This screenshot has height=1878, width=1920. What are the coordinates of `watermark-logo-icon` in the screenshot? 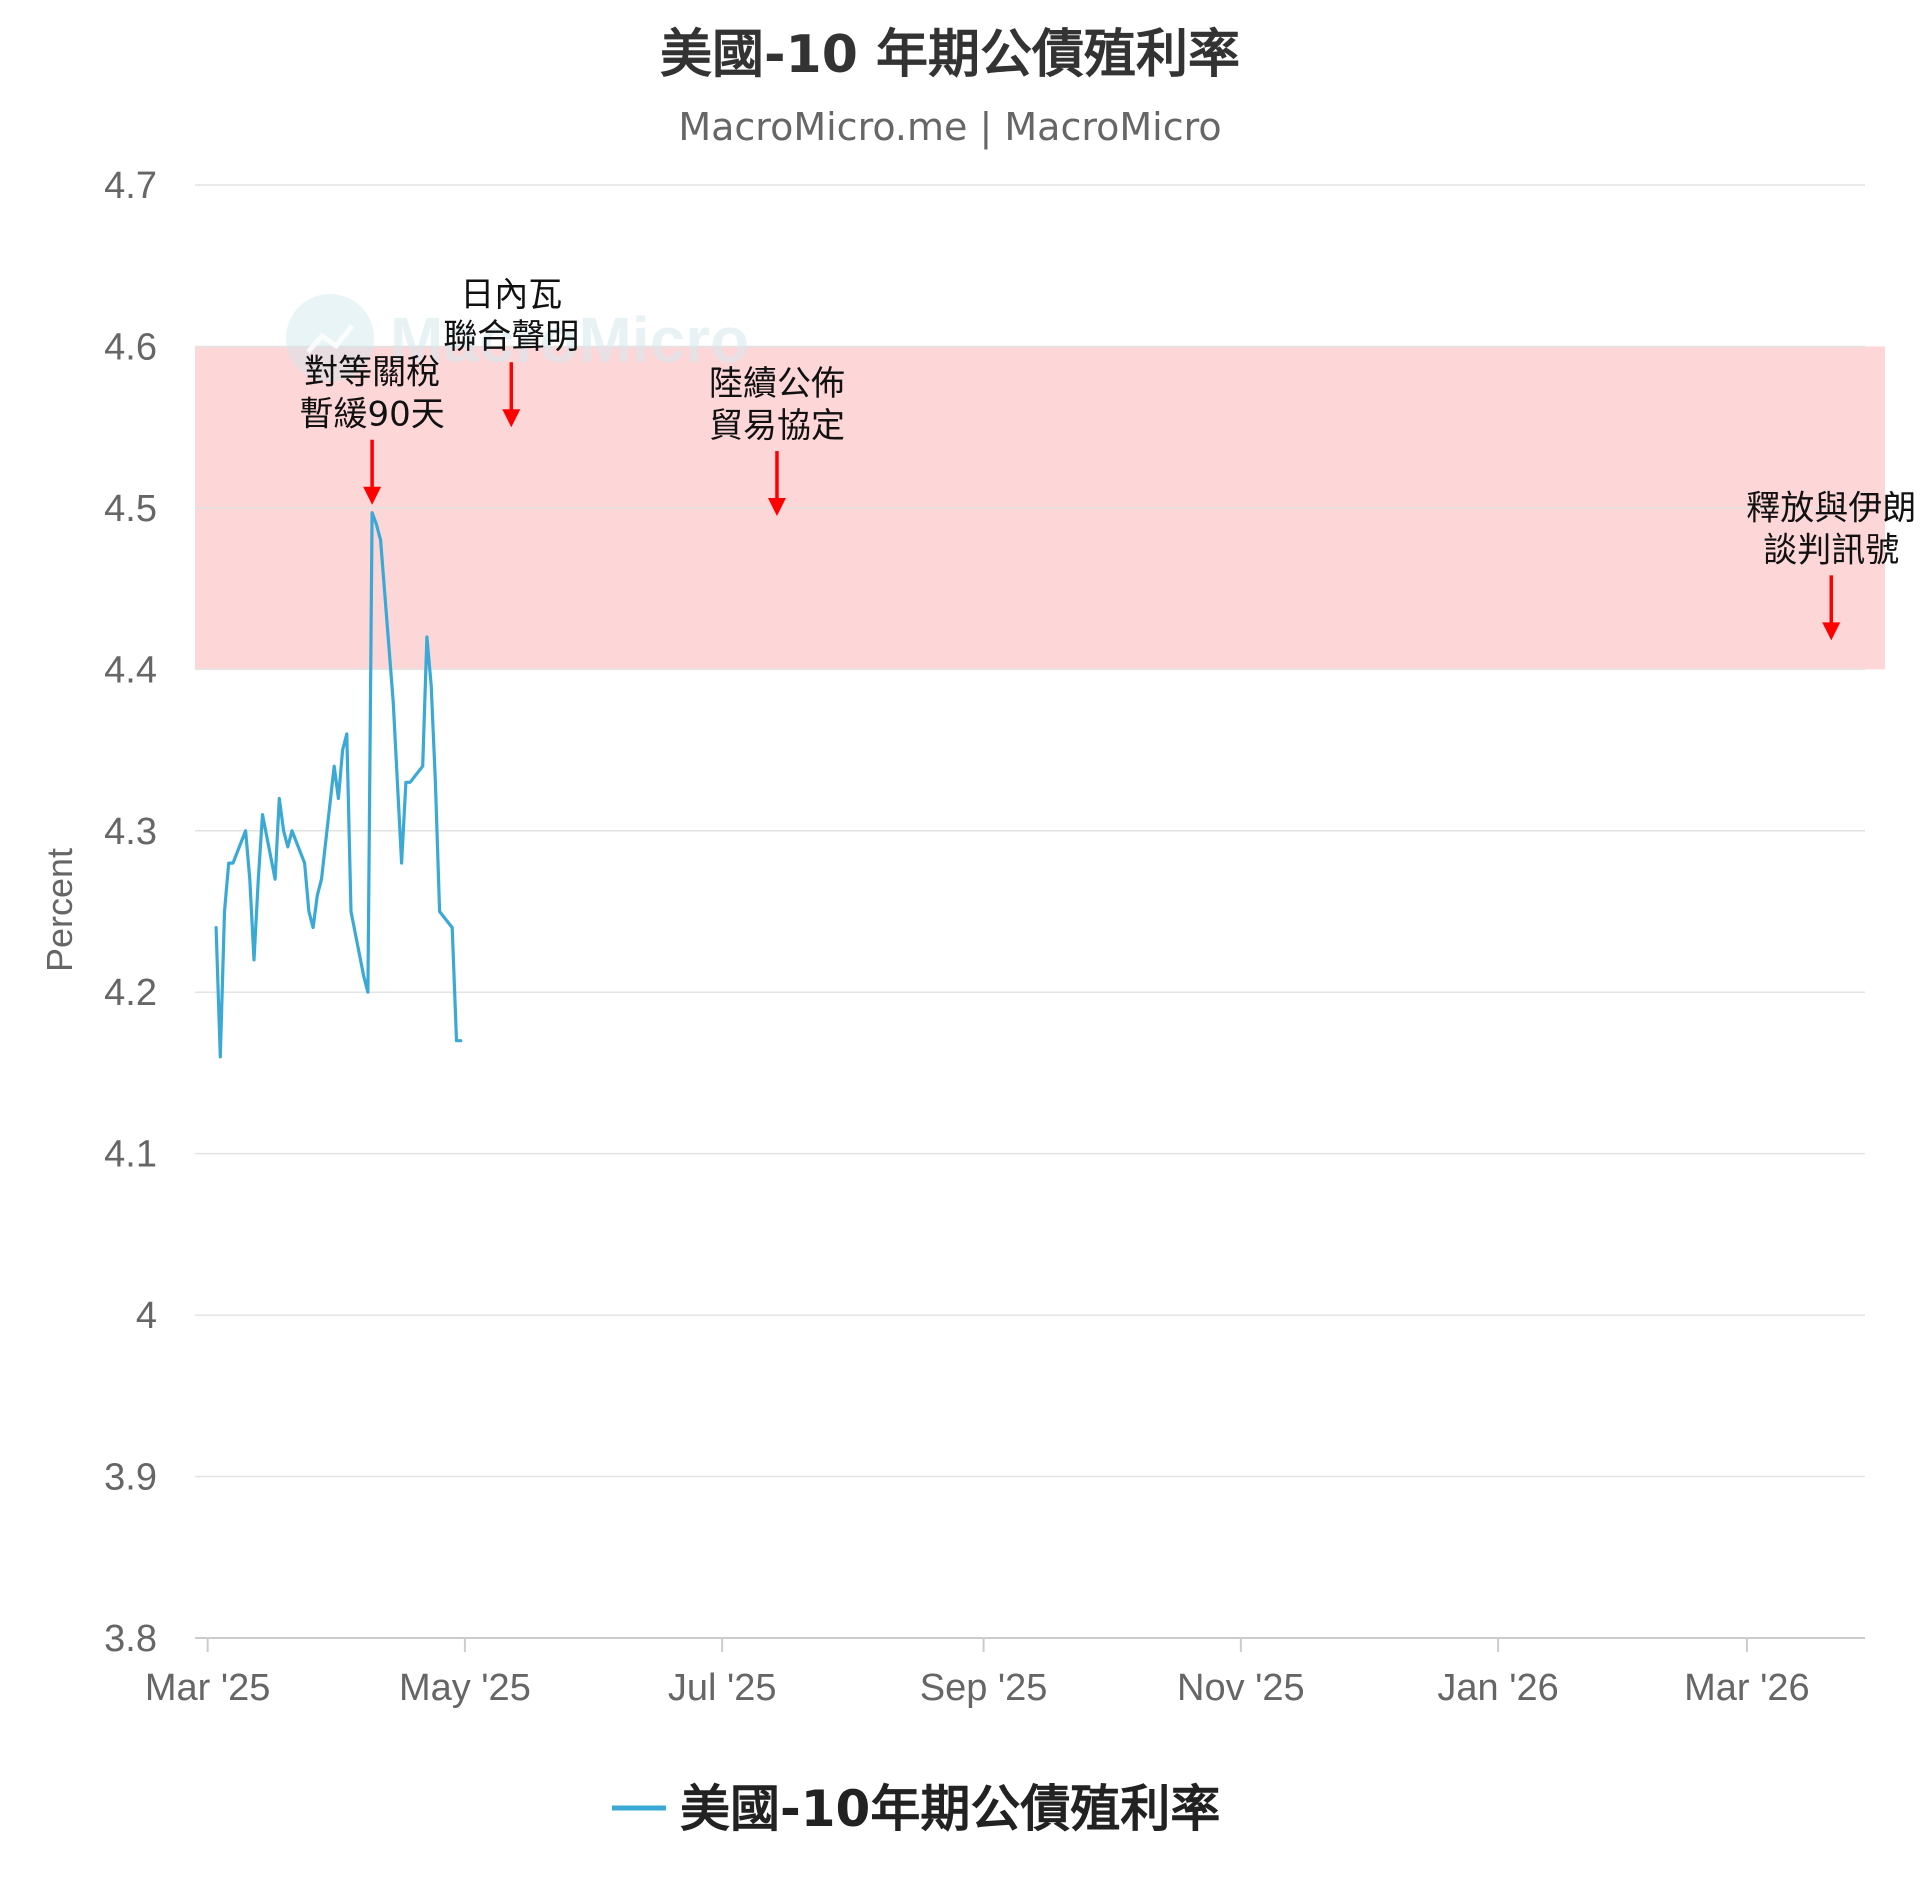 It's located at (330, 338).